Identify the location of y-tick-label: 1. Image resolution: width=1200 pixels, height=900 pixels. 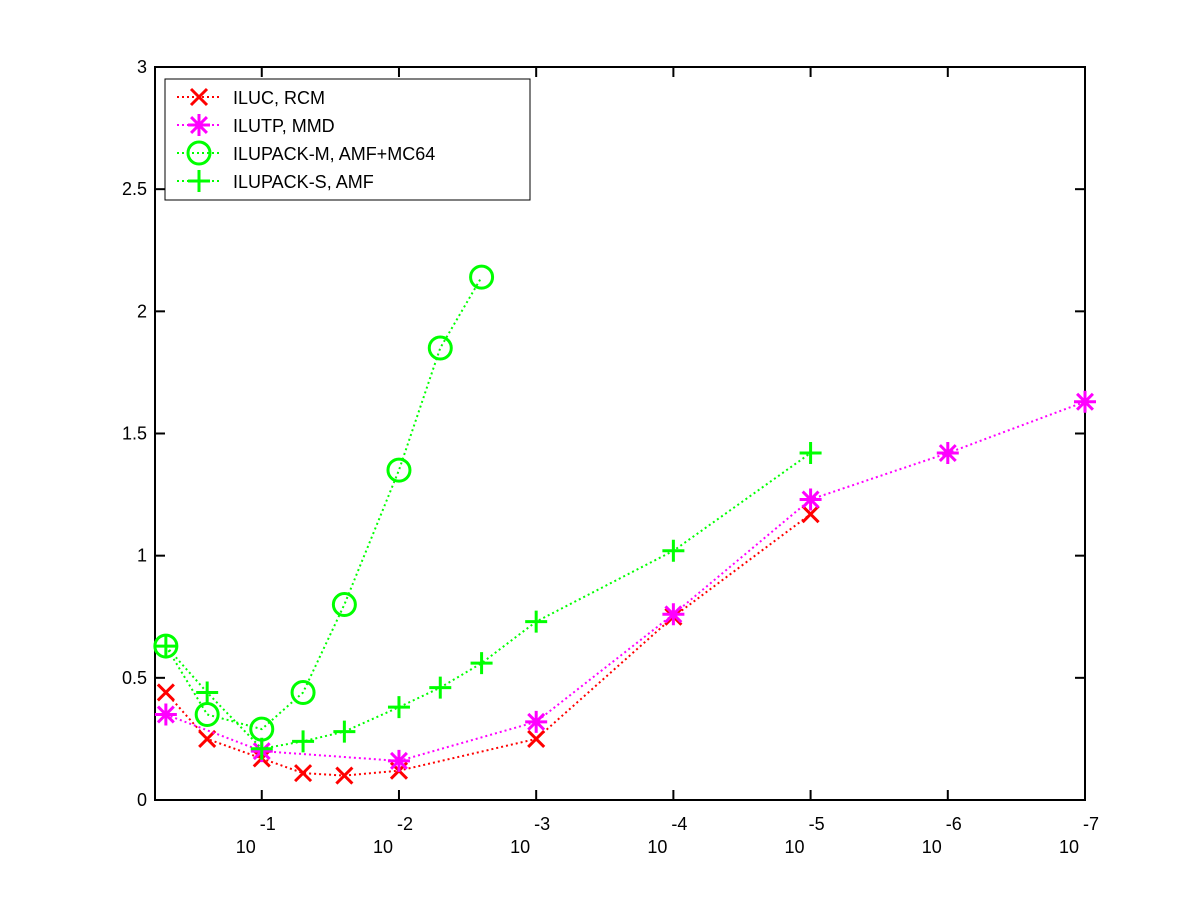
(142, 556).